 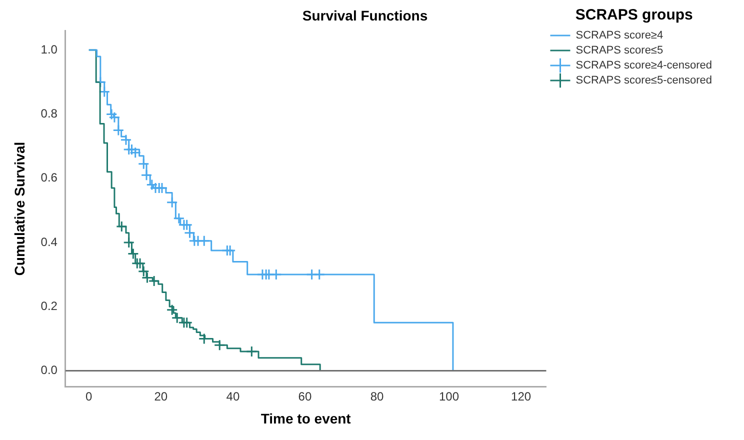 I want to click on x-axis-title: Time to event, so click(x=306, y=418).